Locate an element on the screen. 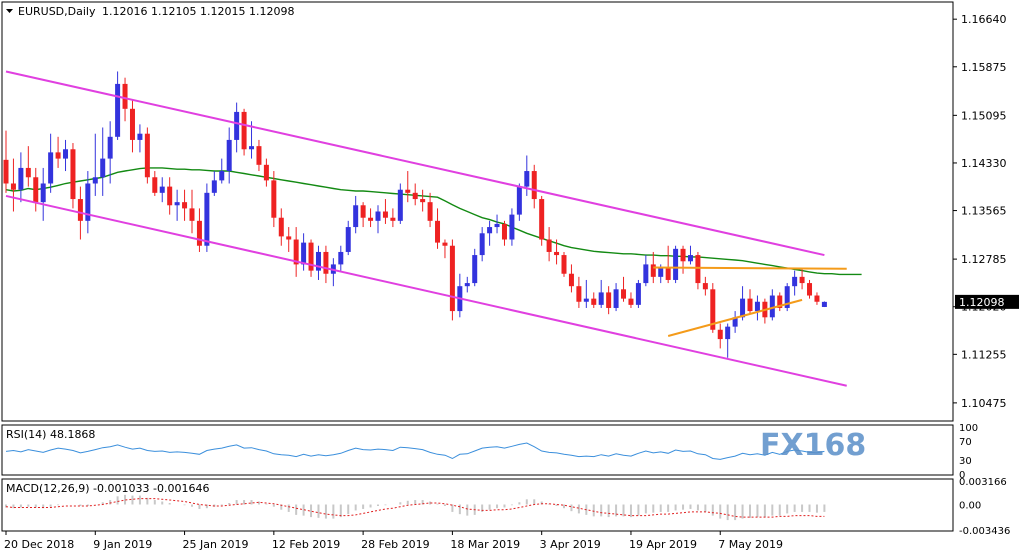 Image resolution: width=1020 pixels, height=560 pixels. rsi-line is located at coordinates (415, 451).